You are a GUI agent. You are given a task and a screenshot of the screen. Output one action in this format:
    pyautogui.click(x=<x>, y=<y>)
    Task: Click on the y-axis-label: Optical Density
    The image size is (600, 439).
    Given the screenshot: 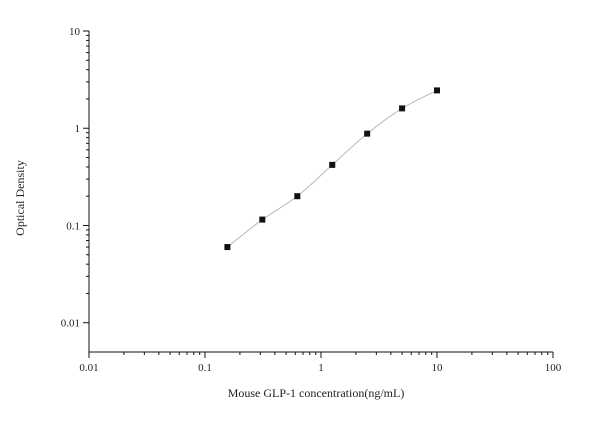 What is the action you would take?
    pyautogui.click(x=20, y=198)
    